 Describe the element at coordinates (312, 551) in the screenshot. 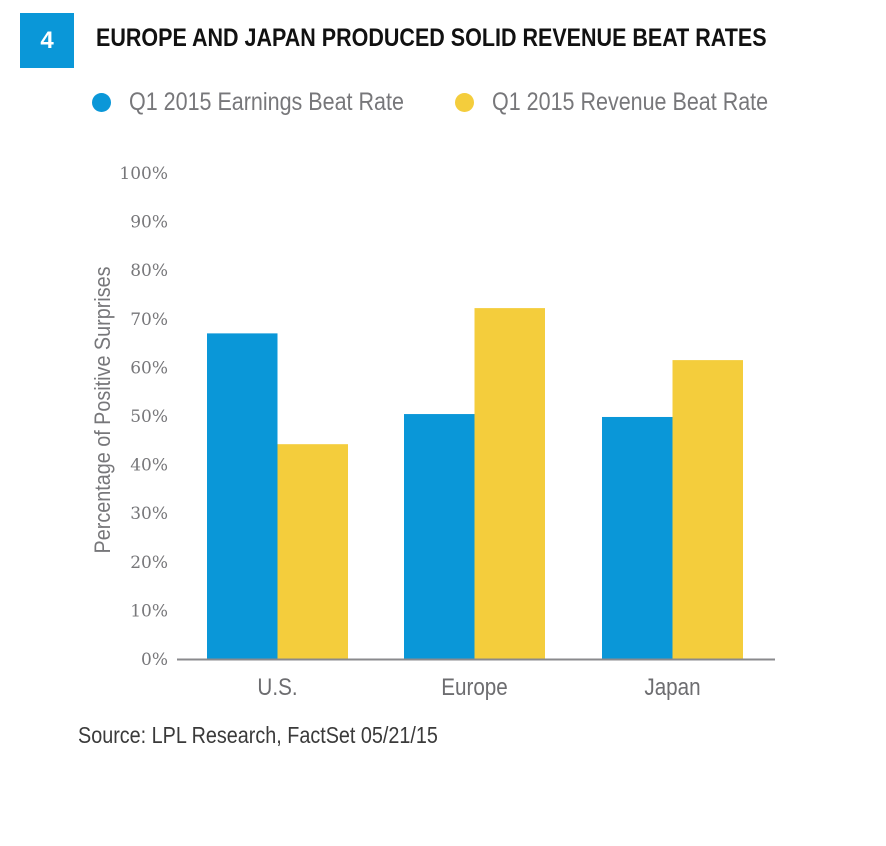

I see `bar-revenue-us` at that location.